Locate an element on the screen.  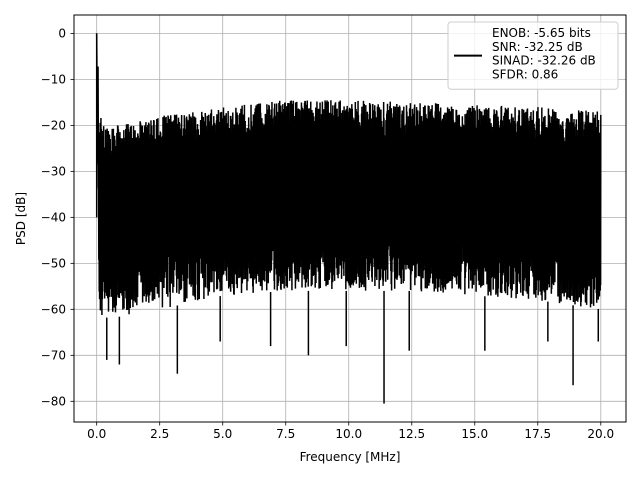
legend-line: ENOB: -5.65 bits is located at coordinates (541, 33).